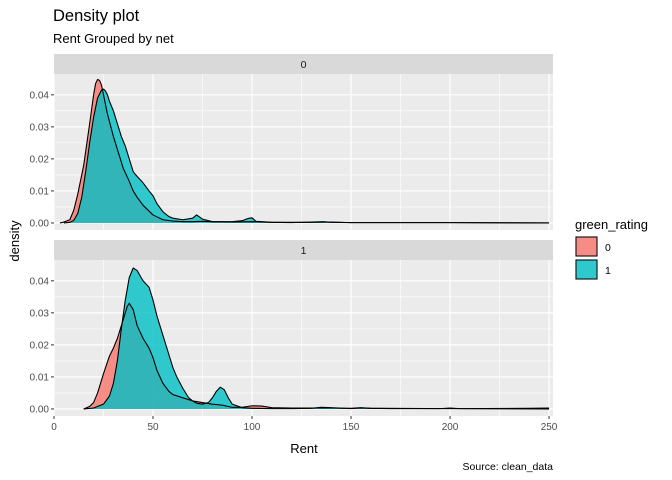  I want to click on legend-label-0: 0, so click(608, 248).